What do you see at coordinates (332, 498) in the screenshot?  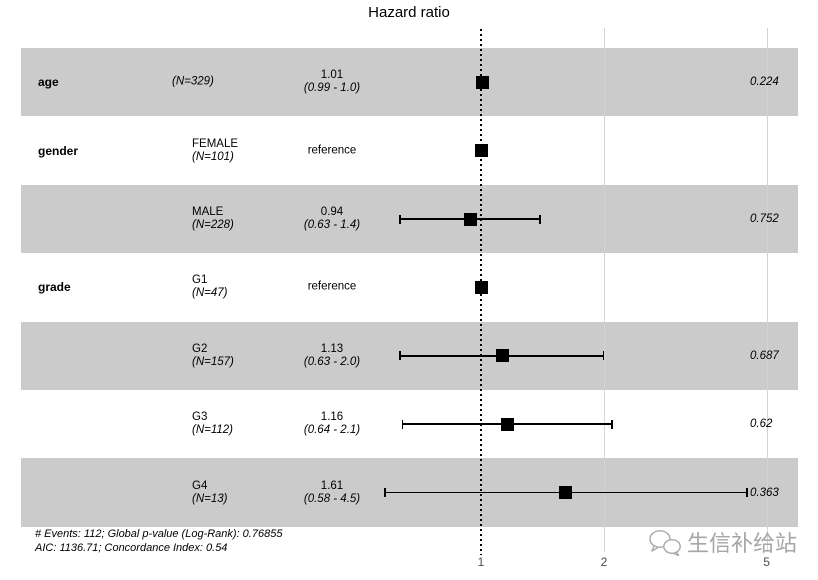 I see `row-ci-label: (0.58 - 4.5)` at bounding box center [332, 498].